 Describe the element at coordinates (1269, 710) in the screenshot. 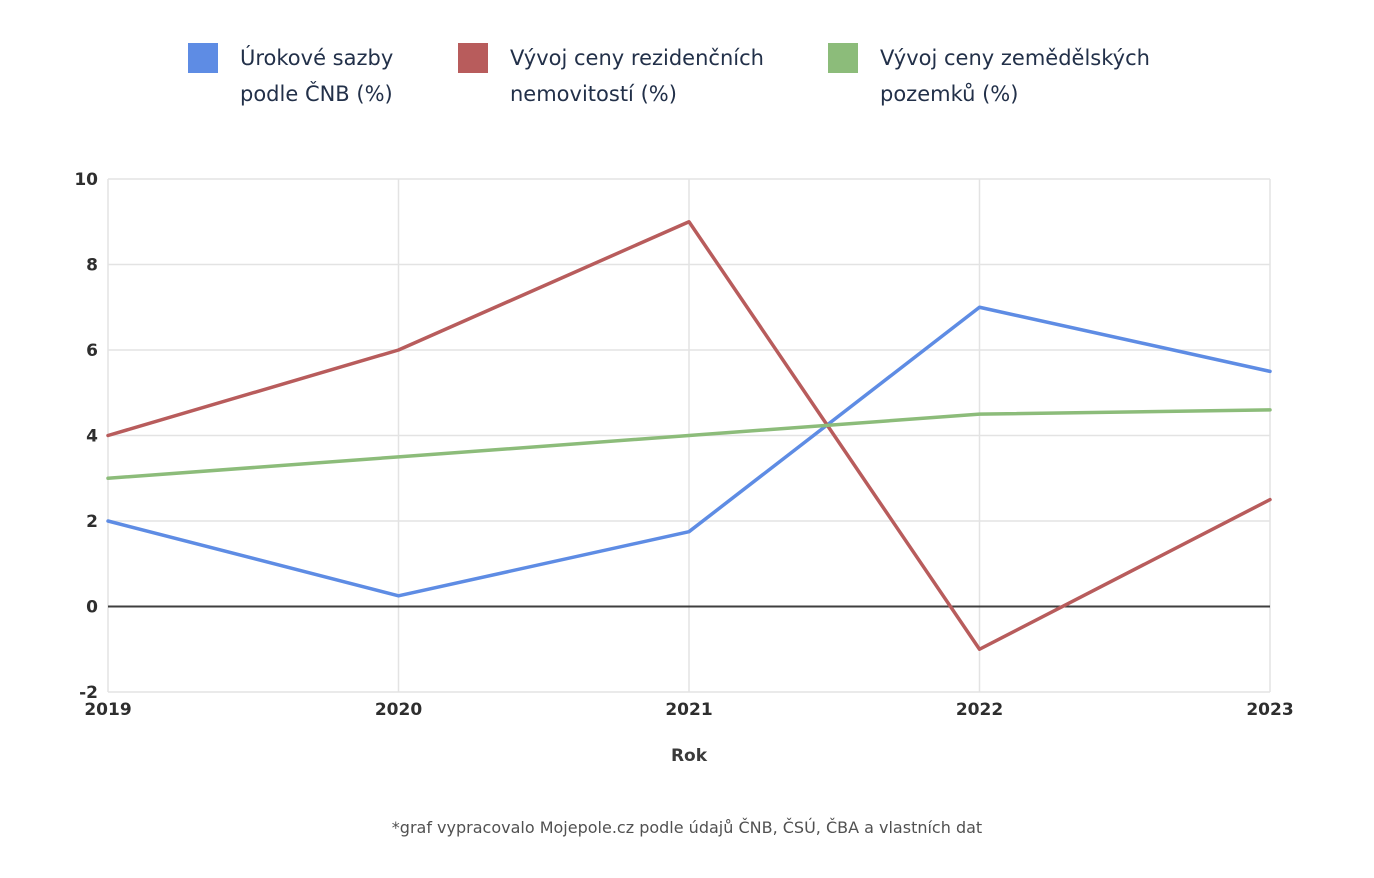

I see `x-tick-label: 2023` at that location.